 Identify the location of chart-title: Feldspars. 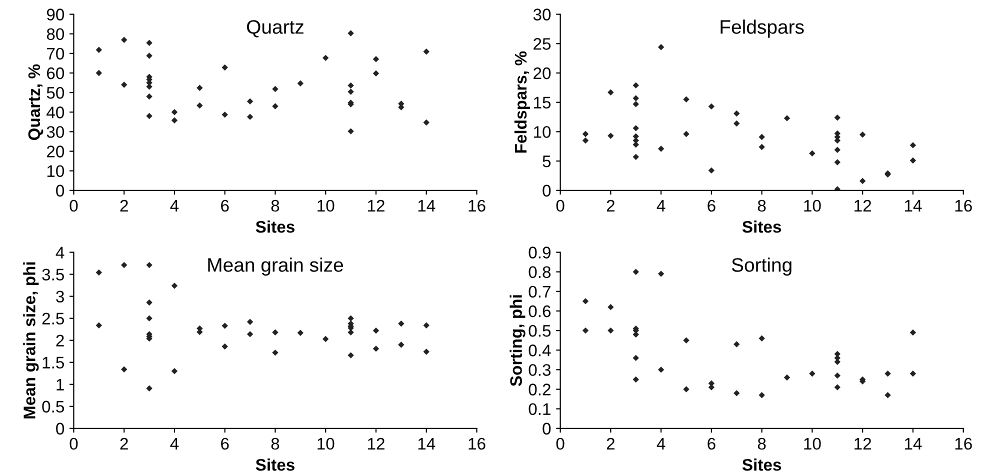
(762, 29).